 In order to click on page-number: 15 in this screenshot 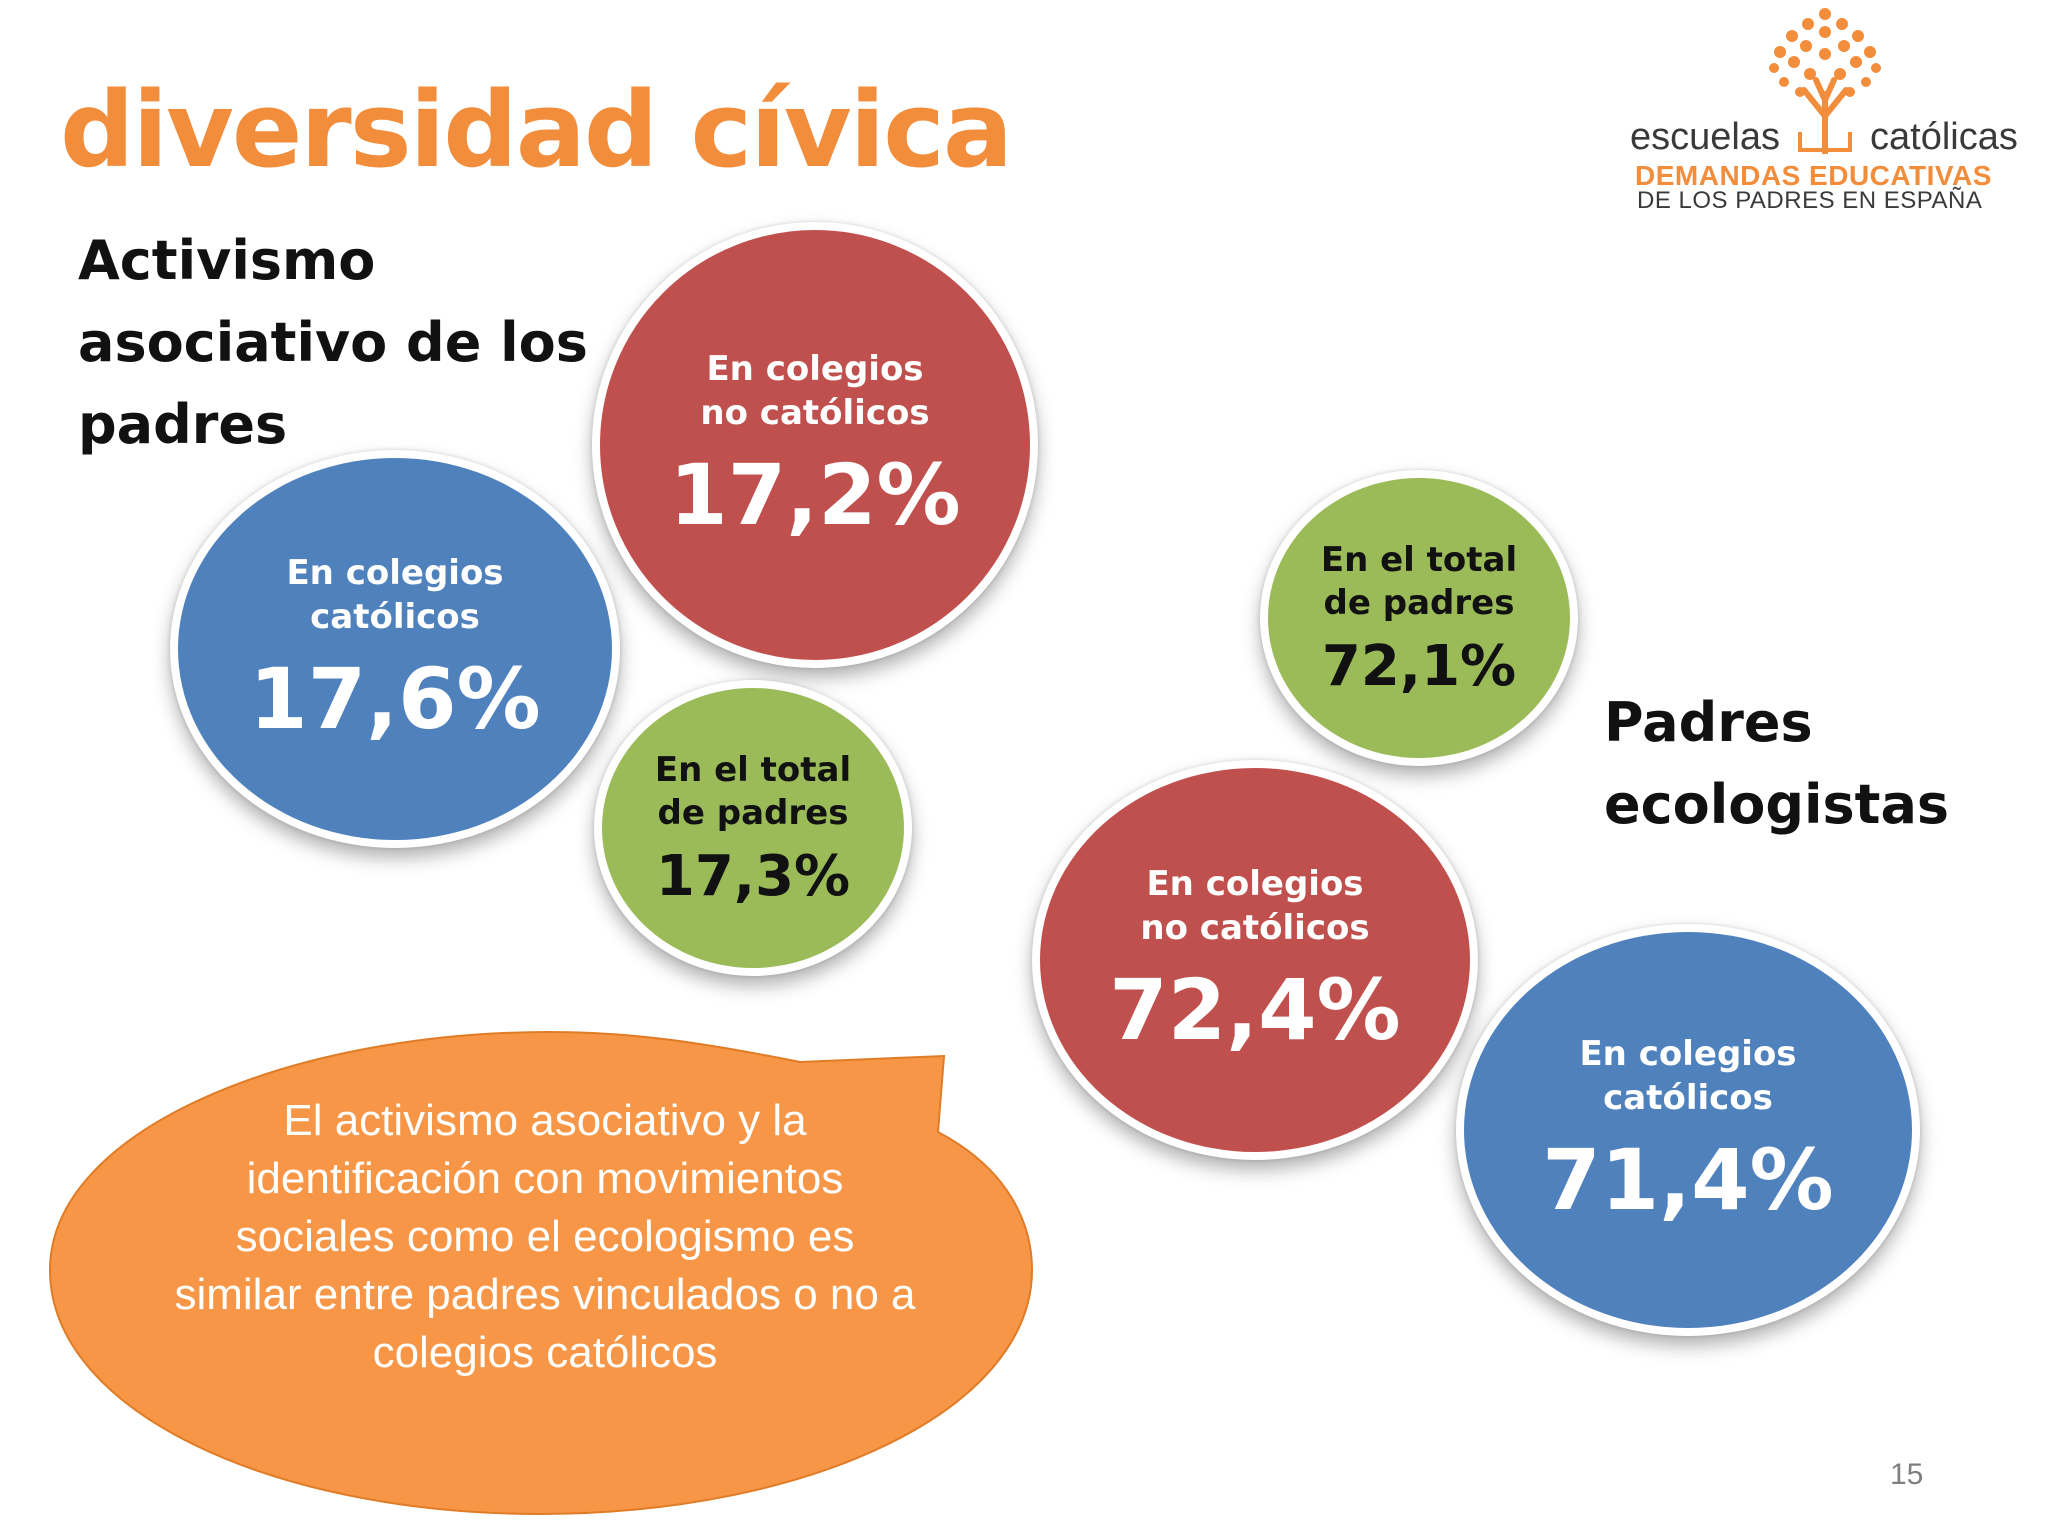, I will do `click(1907, 1474)`.